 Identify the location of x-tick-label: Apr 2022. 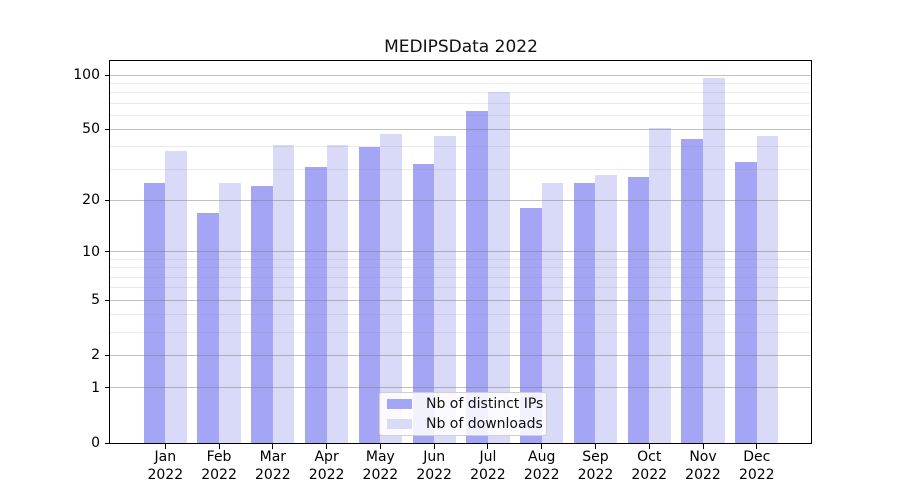
(326, 466).